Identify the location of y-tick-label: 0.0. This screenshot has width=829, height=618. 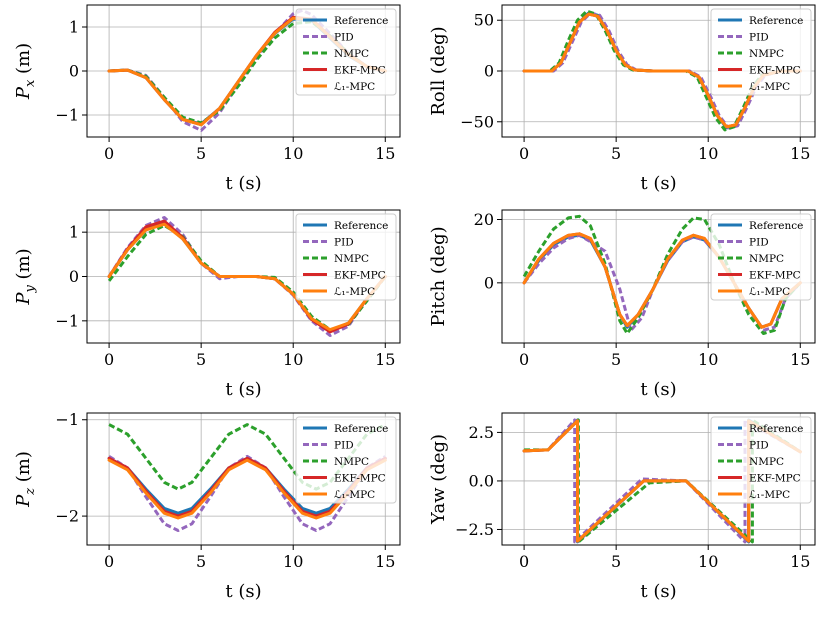
(481, 480).